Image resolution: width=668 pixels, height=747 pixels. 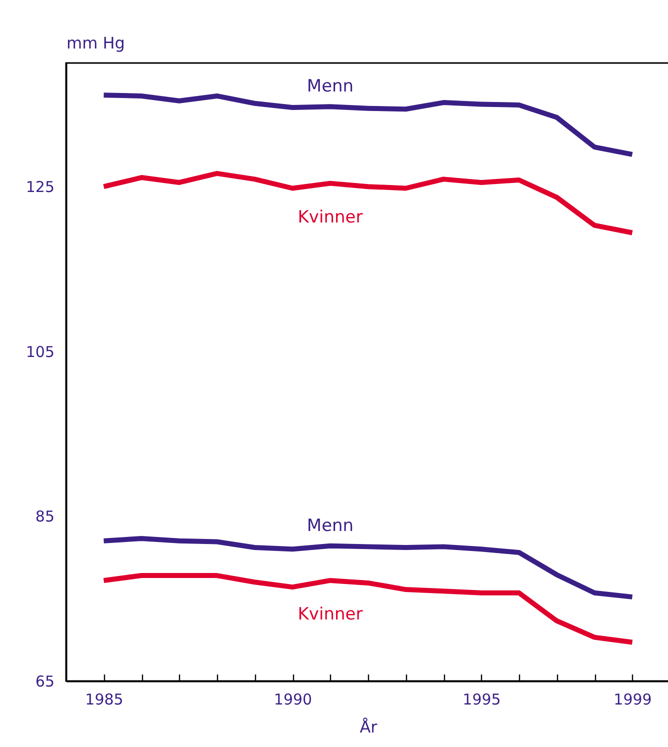 What do you see at coordinates (40, 187) in the screenshot?
I see `y-tick-label: 125` at bounding box center [40, 187].